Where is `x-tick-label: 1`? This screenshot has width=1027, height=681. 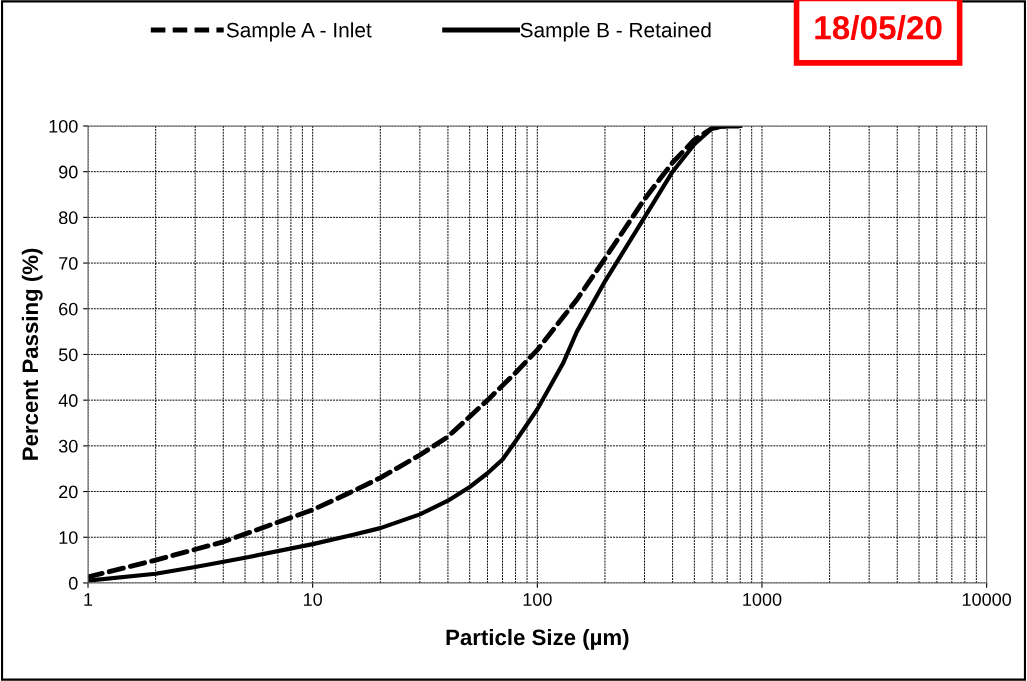 x-tick-label: 1 is located at coordinates (88, 599).